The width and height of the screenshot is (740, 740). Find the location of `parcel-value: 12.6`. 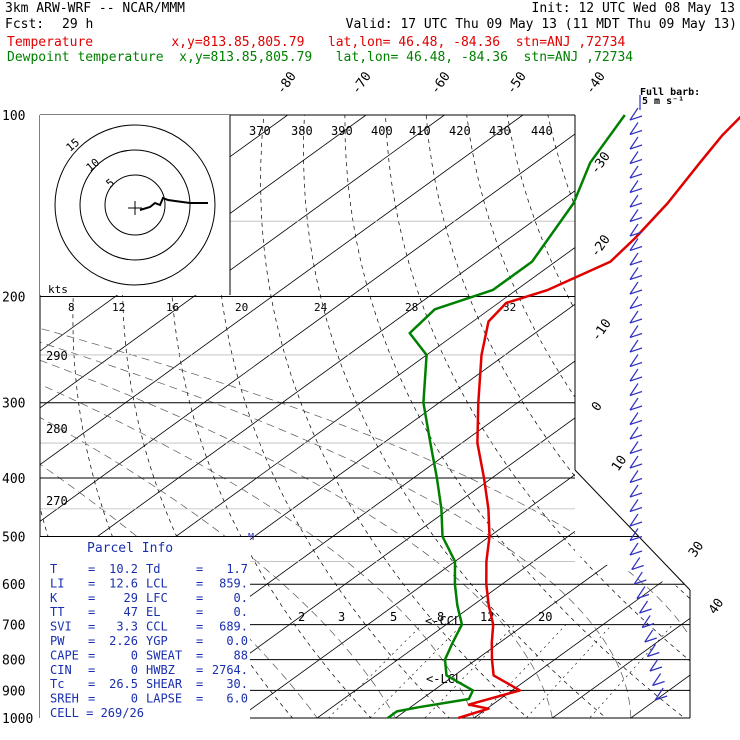

parcel-value: 12.6 is located at coordinates (123, 583).